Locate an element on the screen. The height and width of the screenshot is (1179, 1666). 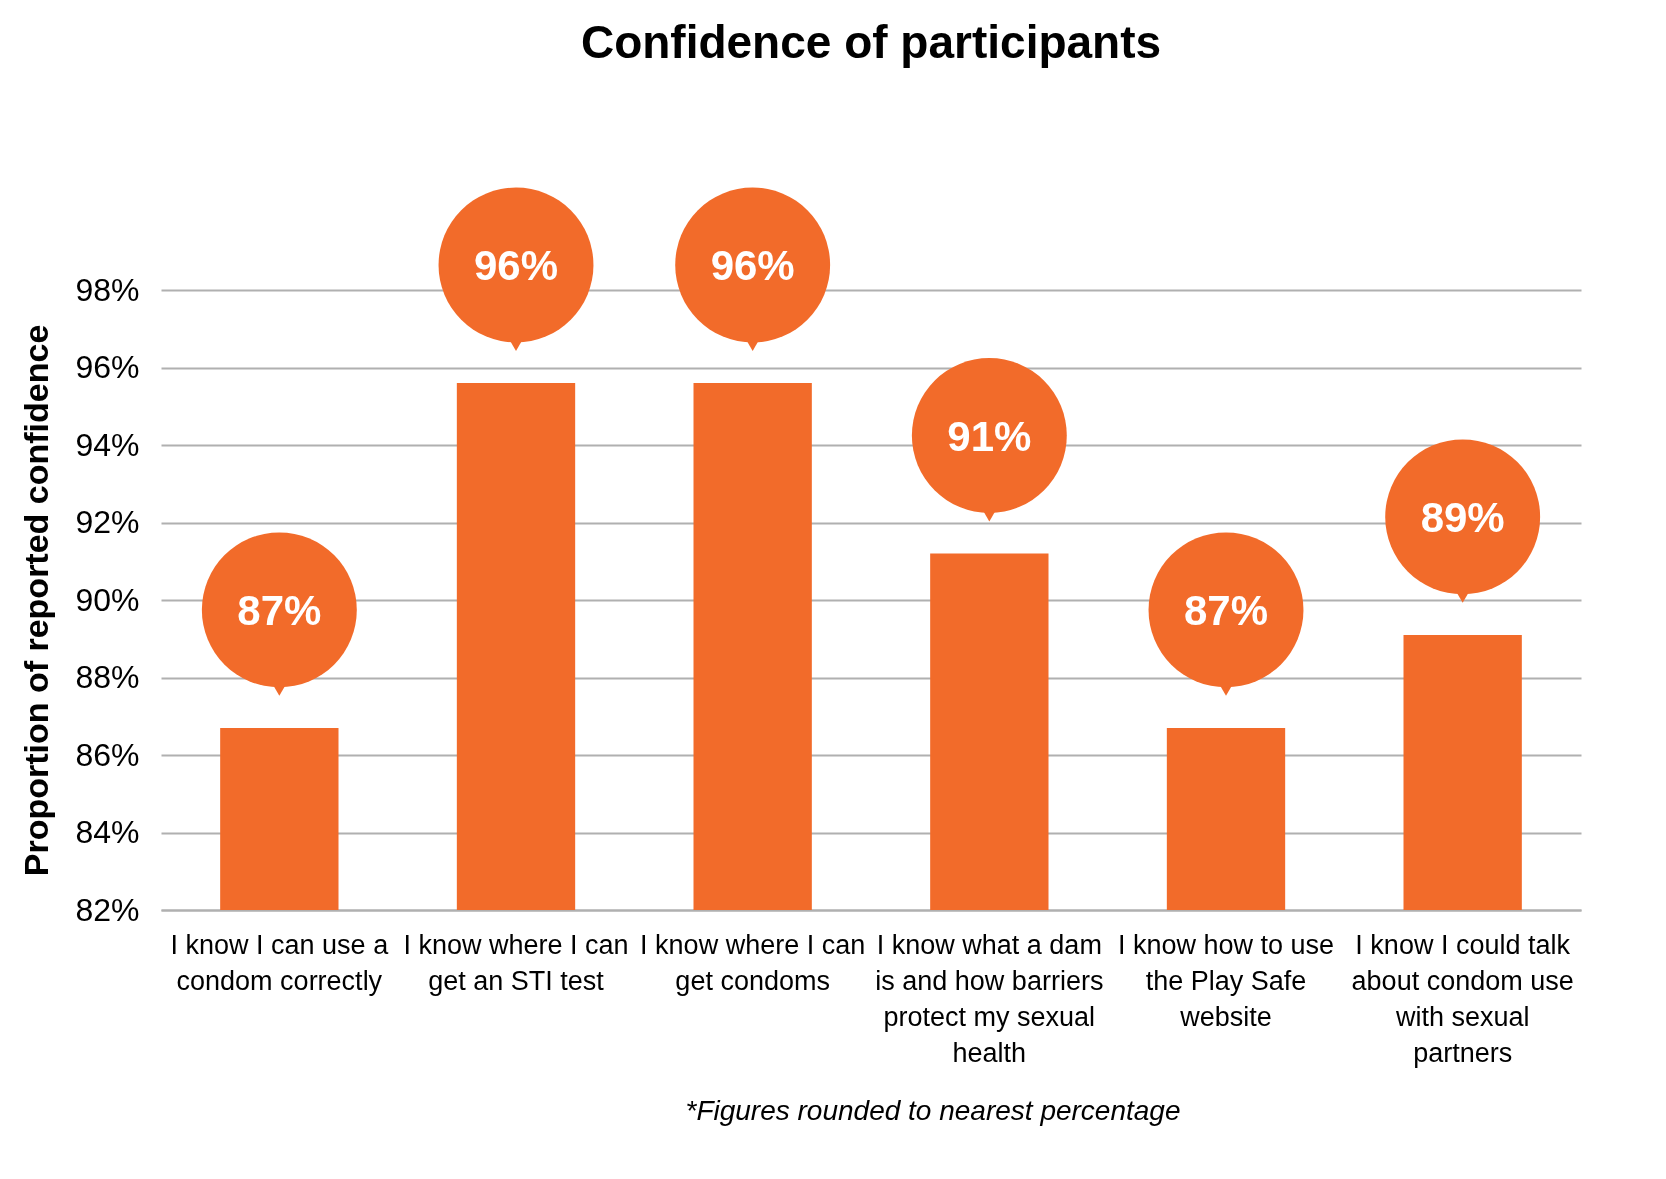
x-tick-label: I know where I can get condoms is located at coordinates (753, 962).